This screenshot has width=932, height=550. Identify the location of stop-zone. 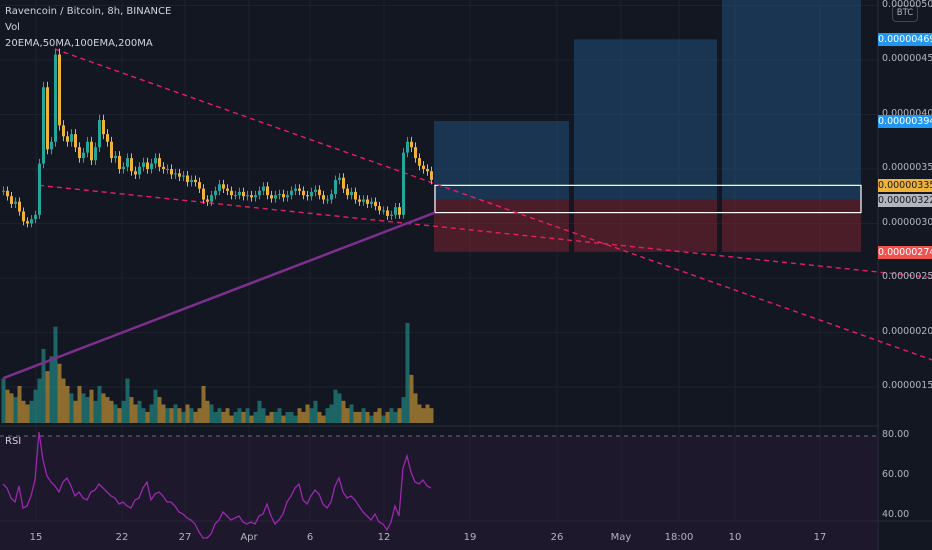
(645, 225).